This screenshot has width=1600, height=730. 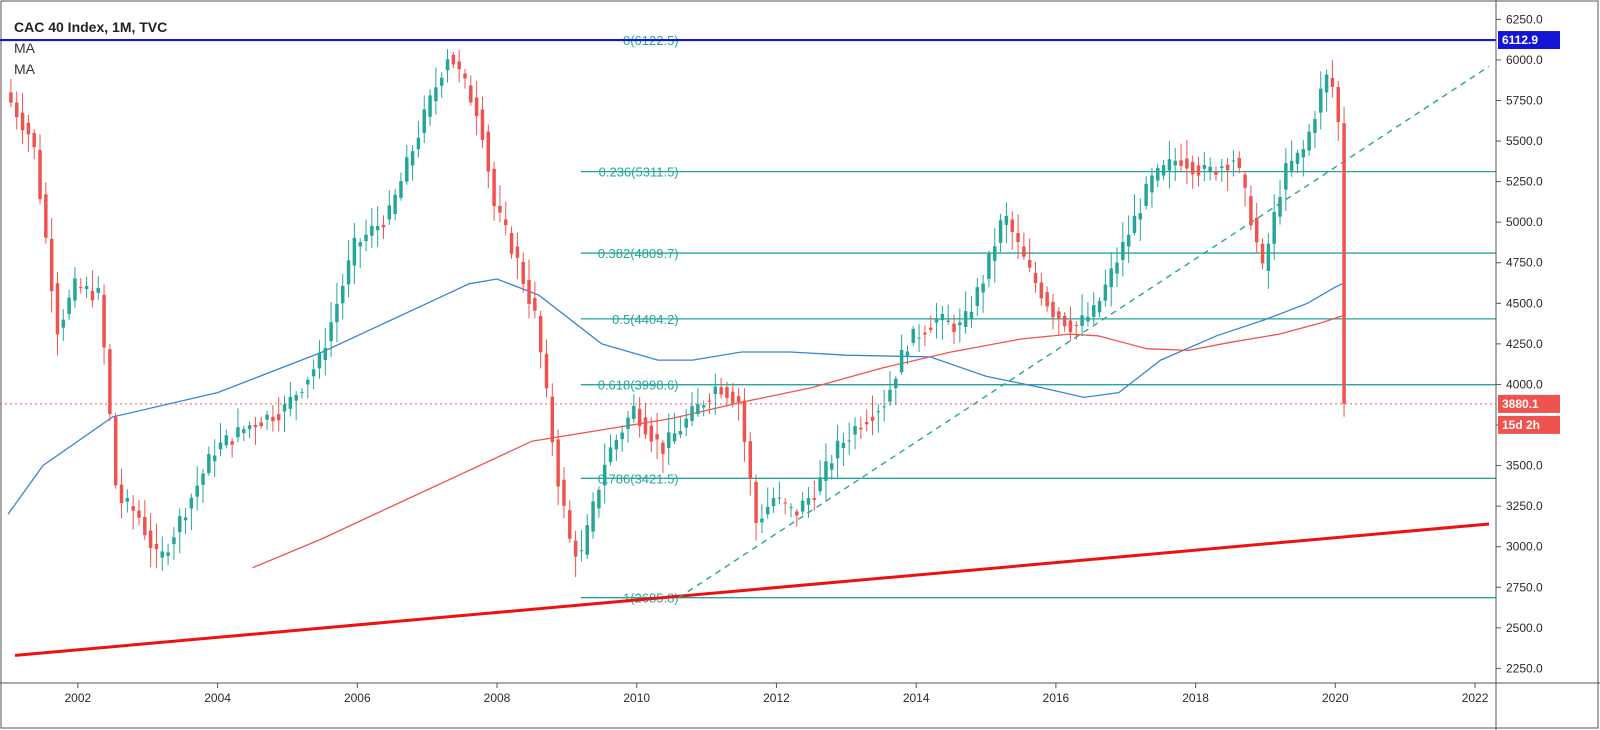 What do you see at coordinates (638, 253) in the screenshot?
I see `fib-level-label: 0.382(4809.7)` at bounding box center [638, 253].